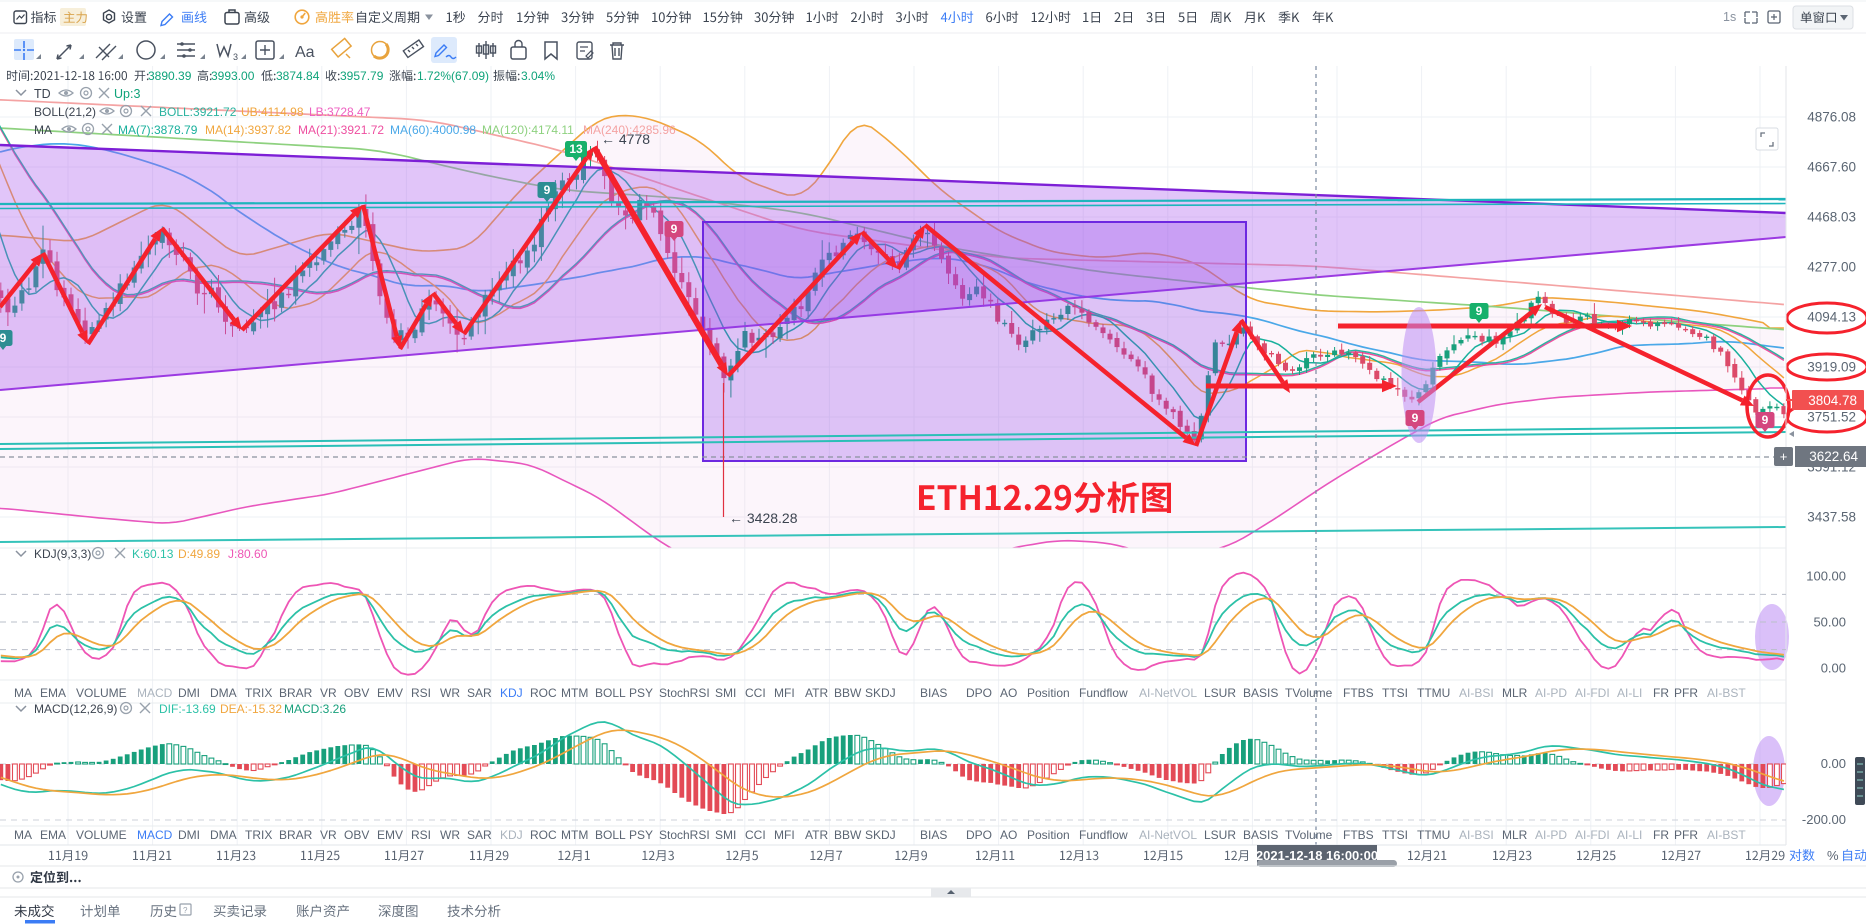 This screenshot has width=1866, height=924. I want to click on svg-text: EMA, so click(53, 835).